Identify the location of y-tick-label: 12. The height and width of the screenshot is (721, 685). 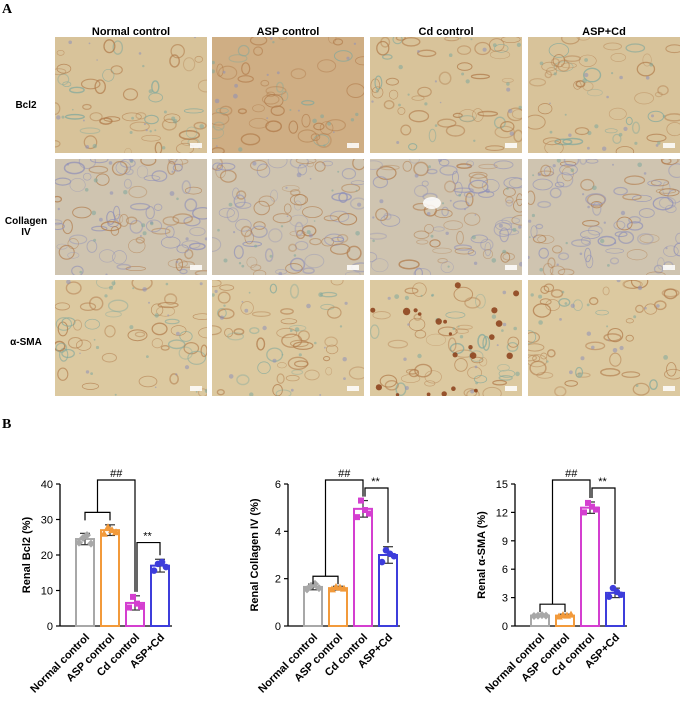
(502, 513).